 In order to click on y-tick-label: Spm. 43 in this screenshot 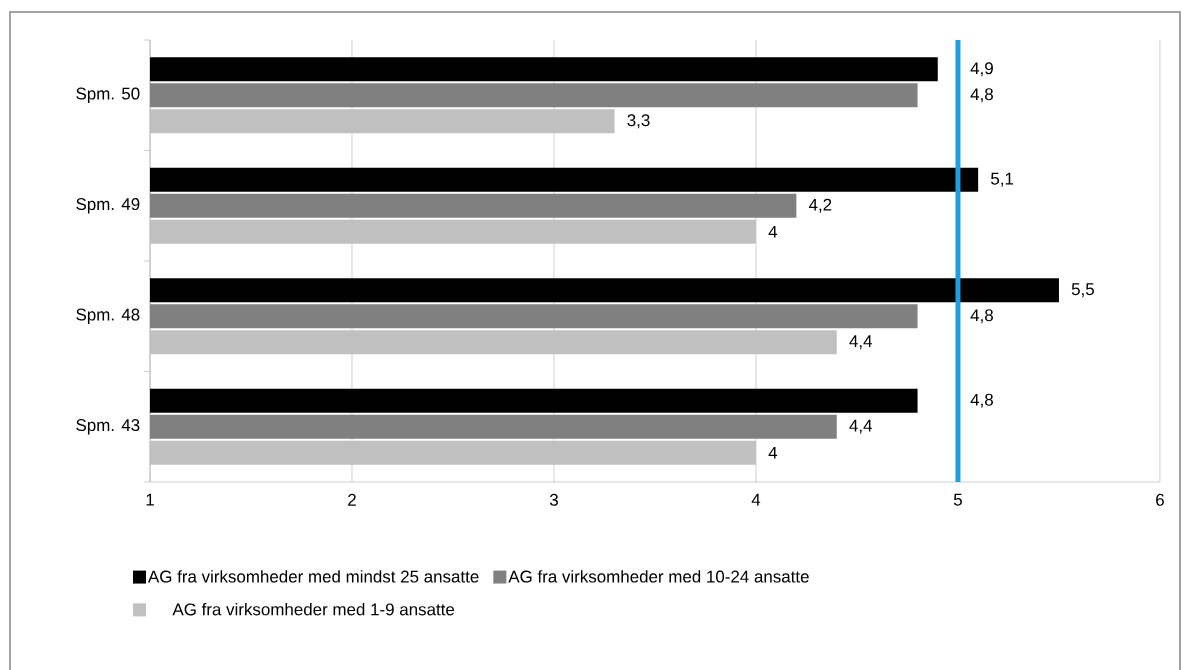, I will do `click(108, 427)`.